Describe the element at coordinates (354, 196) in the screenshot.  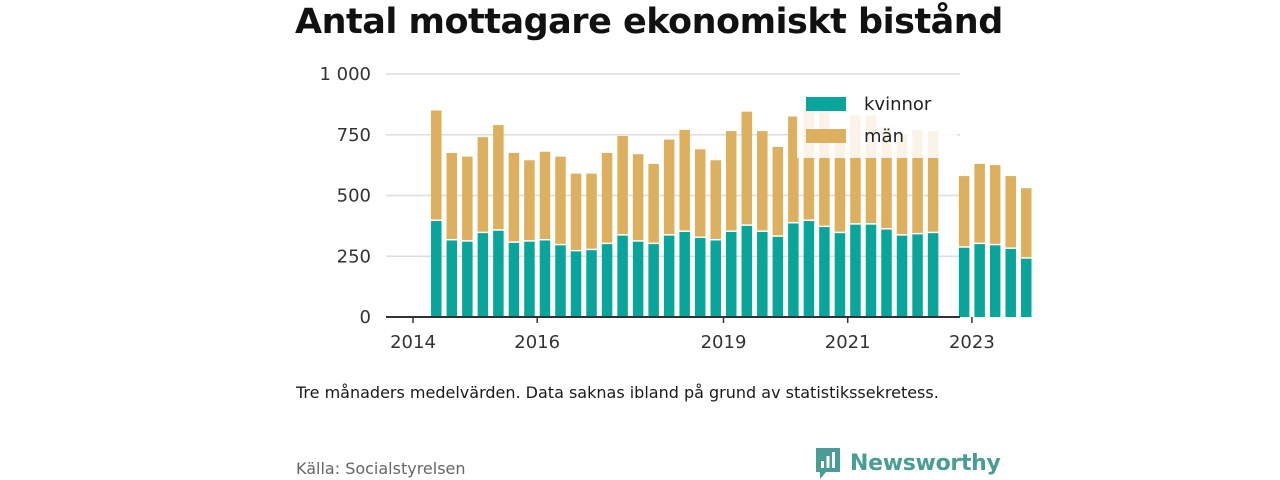
I see `y-tick-label: 500` at that location.